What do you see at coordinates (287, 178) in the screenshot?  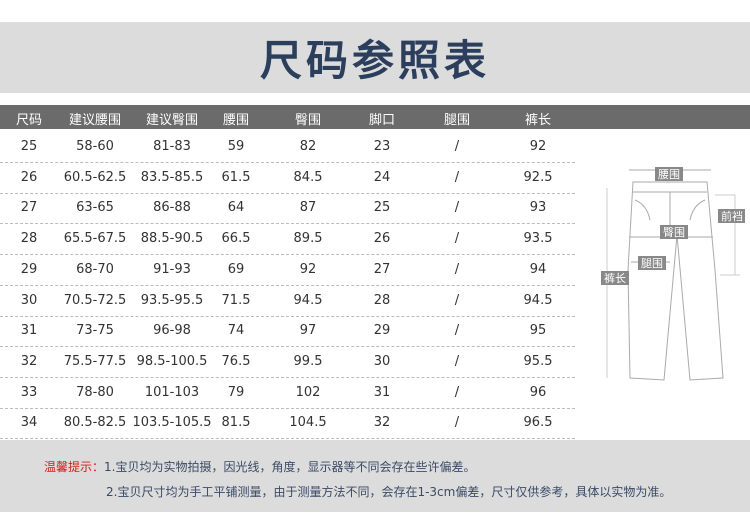 I see `table-row: 26 60.5-62.5 83.5-85.5 61.5 84.5 24 / 92.5` at bounding box center [287, 178].